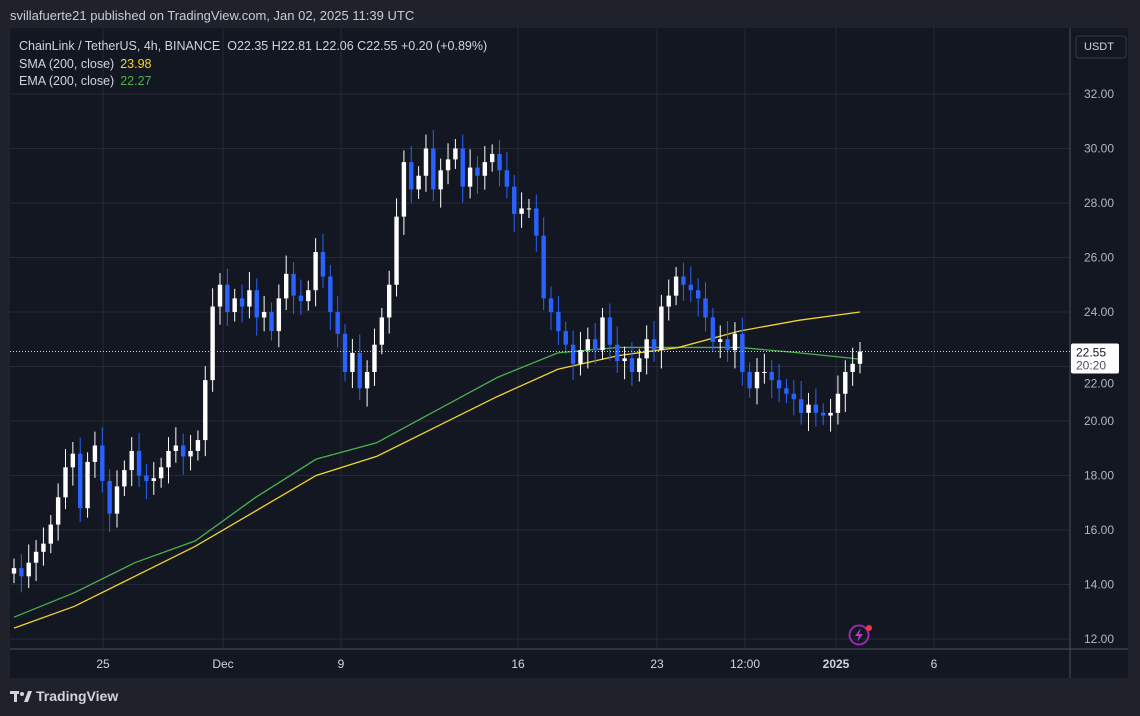 This screenshot has height=716, width=1140. What do you see at coordinates (136, 81) in the screenshot?
I see `ema-value: 22.27` at bounding box center [136, 81].